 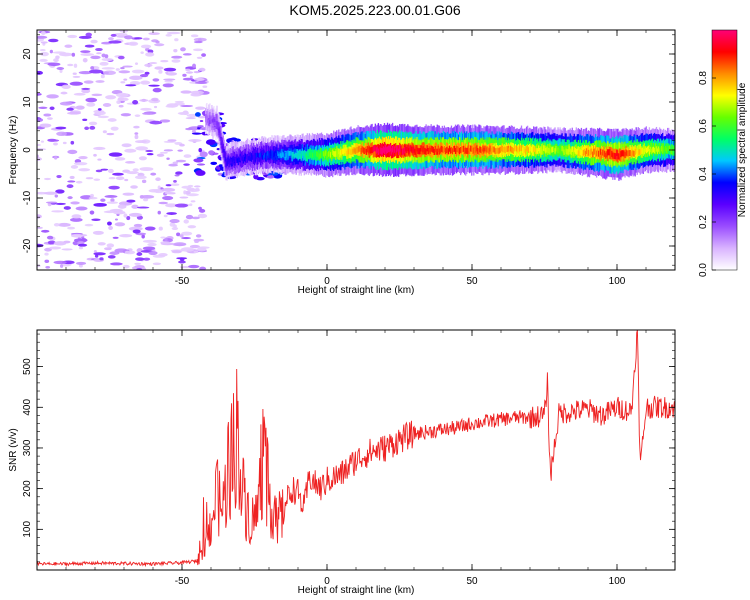 I want to click on y-tick-label: 200, so click(x=27, y=488).